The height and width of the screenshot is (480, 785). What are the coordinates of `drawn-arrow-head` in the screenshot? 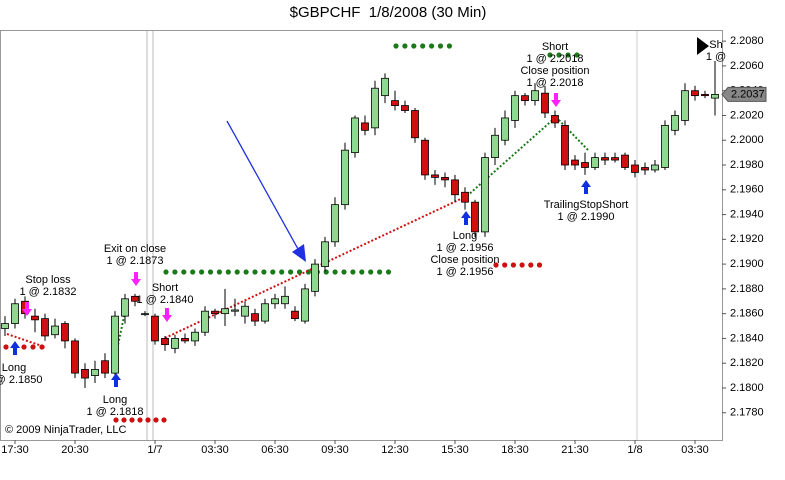 It's located at (299, 253).